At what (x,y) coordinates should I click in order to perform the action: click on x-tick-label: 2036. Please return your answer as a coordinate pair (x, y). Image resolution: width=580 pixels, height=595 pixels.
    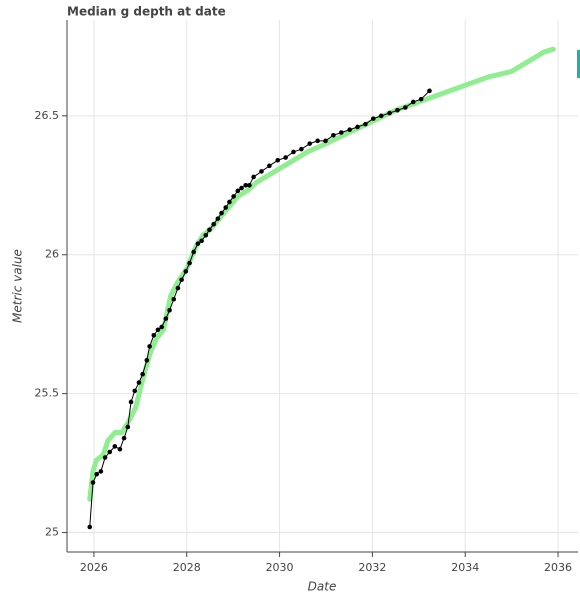
    Looking at the image, I should click on (558, 567).